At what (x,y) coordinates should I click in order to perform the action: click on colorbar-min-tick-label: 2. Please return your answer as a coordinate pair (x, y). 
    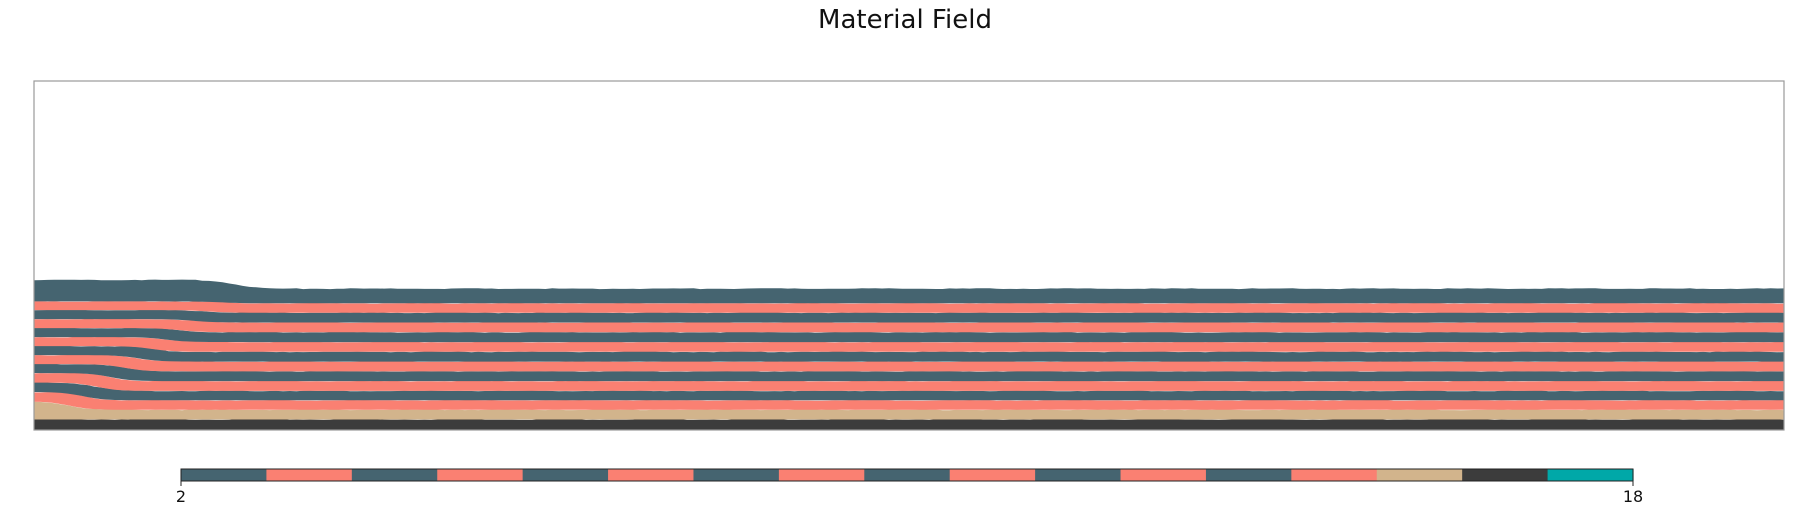
    Looking at the image, I should click on (181, 496).